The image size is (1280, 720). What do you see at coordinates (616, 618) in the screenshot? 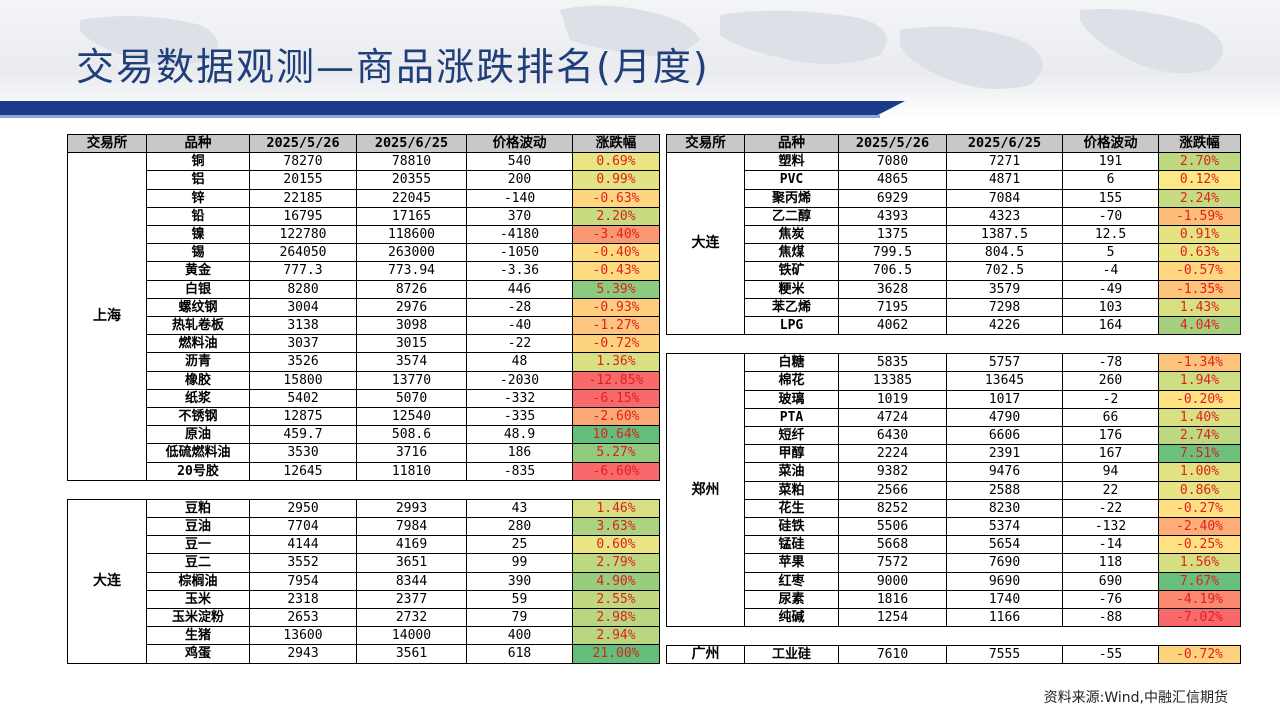
I see `pct-cell: 2.98%` at bounding box center [616, 618].